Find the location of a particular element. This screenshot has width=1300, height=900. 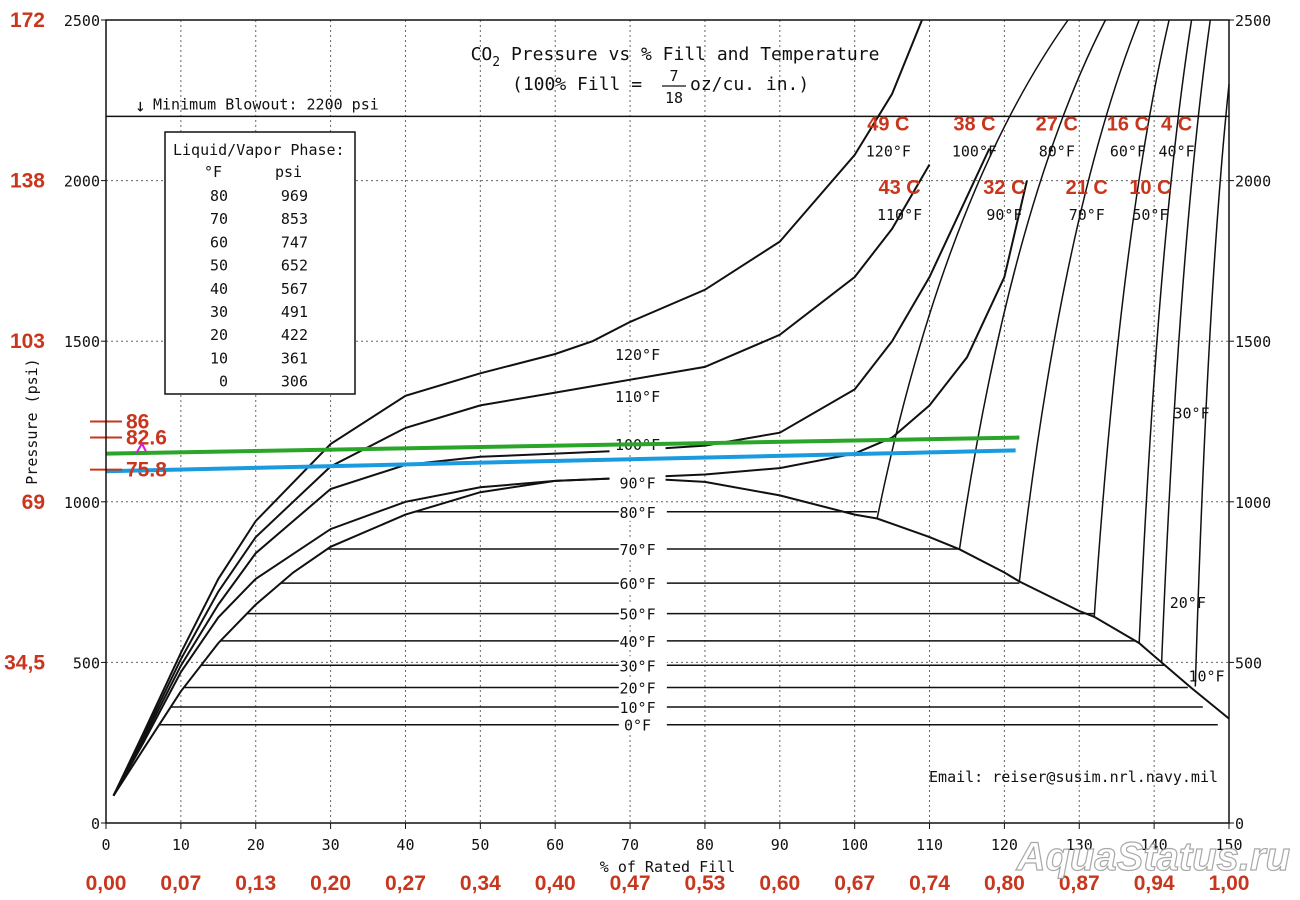

blowout-label: Minimum Blowout: 2200 psi is located at coordinates (266, 104).